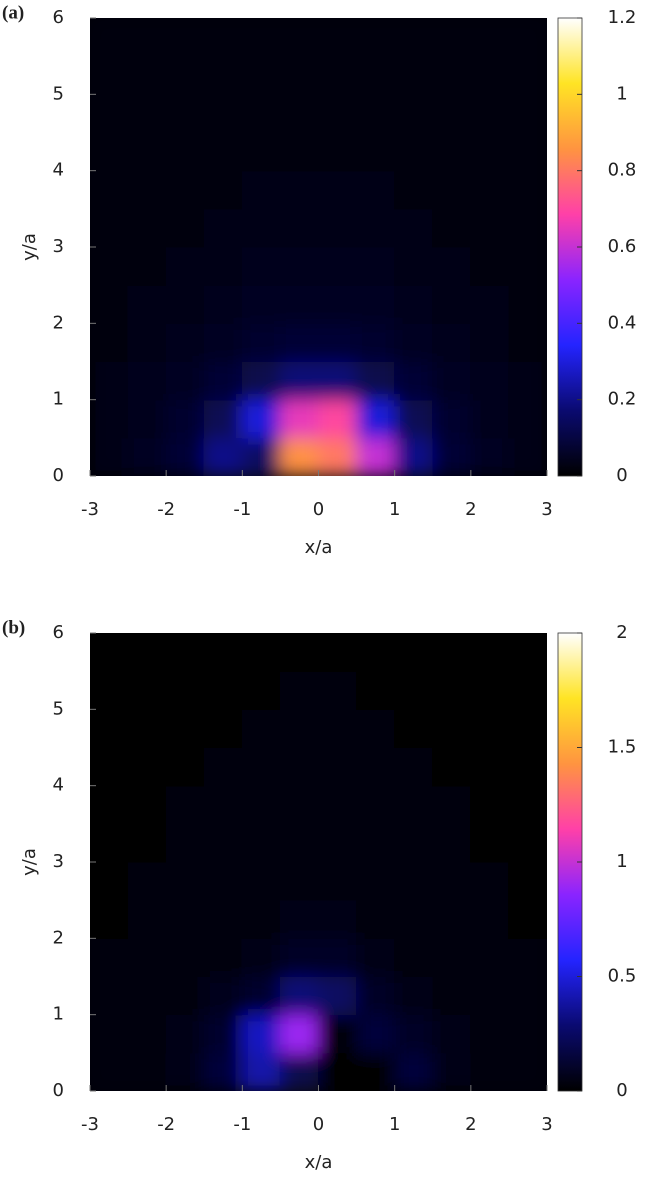  What do you see at coordinates (622, 322) in the screenshot?
I see `colorbar-tick-label: 0.4` at bounding box center [622, 322].